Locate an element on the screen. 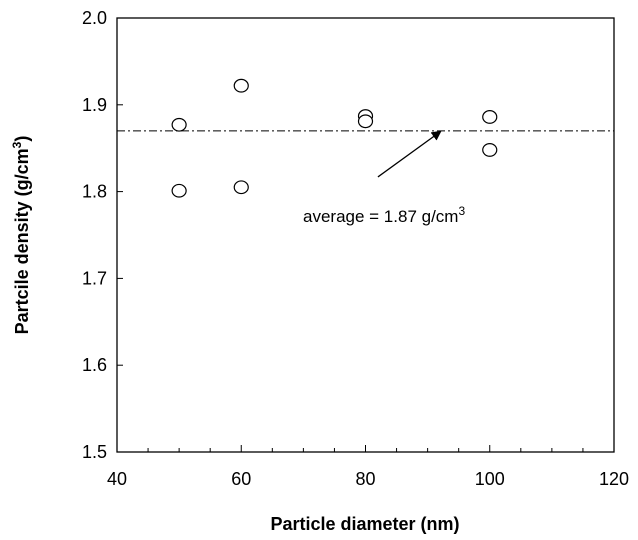 This screenshot has height=540, width=638. y-axis-title-main: Partcile density (g/cm is located at coordinates (22, 241).